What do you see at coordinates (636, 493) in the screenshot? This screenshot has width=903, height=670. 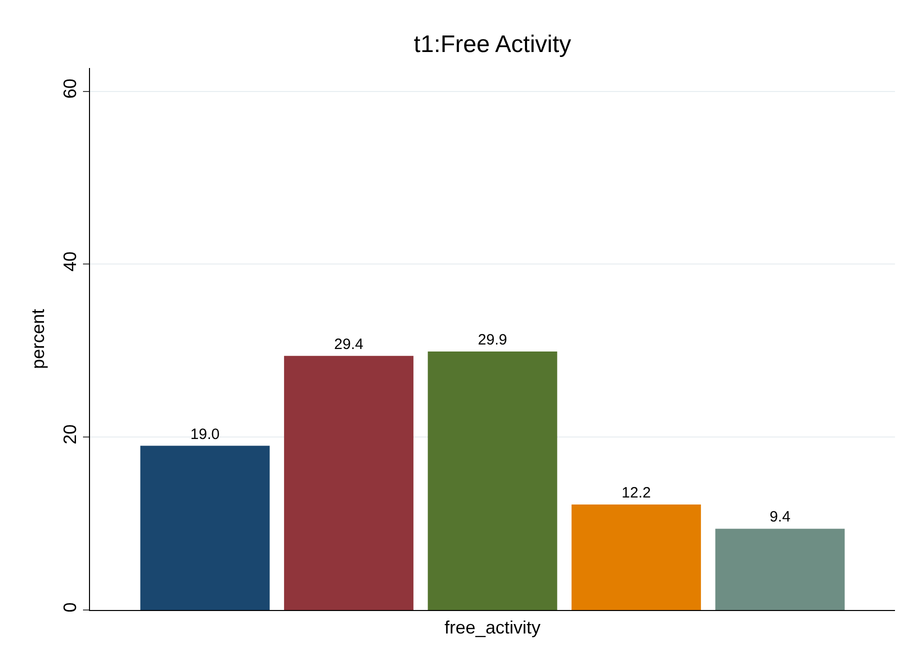 I see `data-label: 12.2` at bounding box center [636, 493].